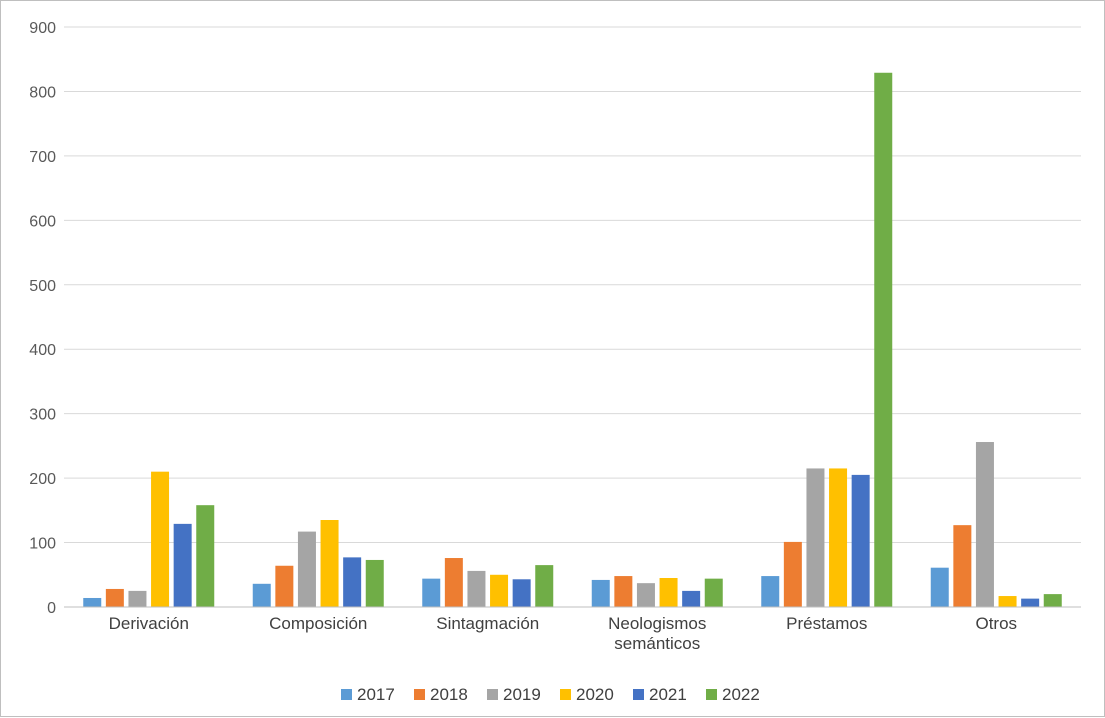 The image size is (1105, 718). Describe the element at coordinates (492, 694) in the screenshot. I see `legend-swatch-2019` at that location.